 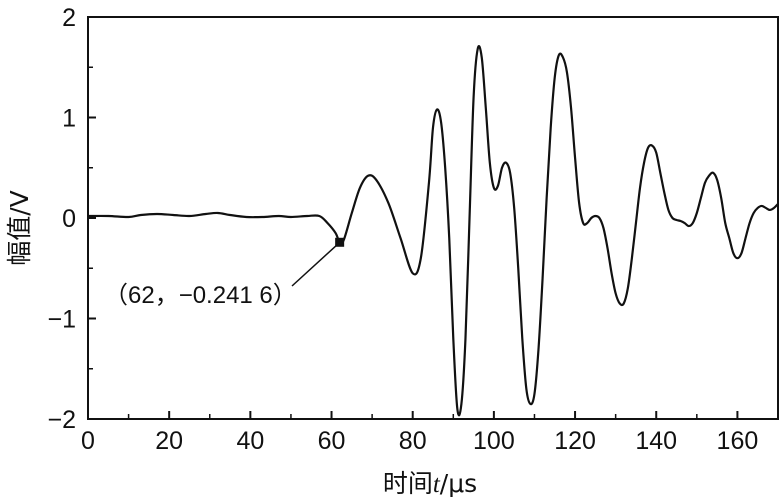 What do you see at coordinates (19, 228) in the screenshot?
I see `y-axis-label: 幅值/V` at bounding box center [19, 228].